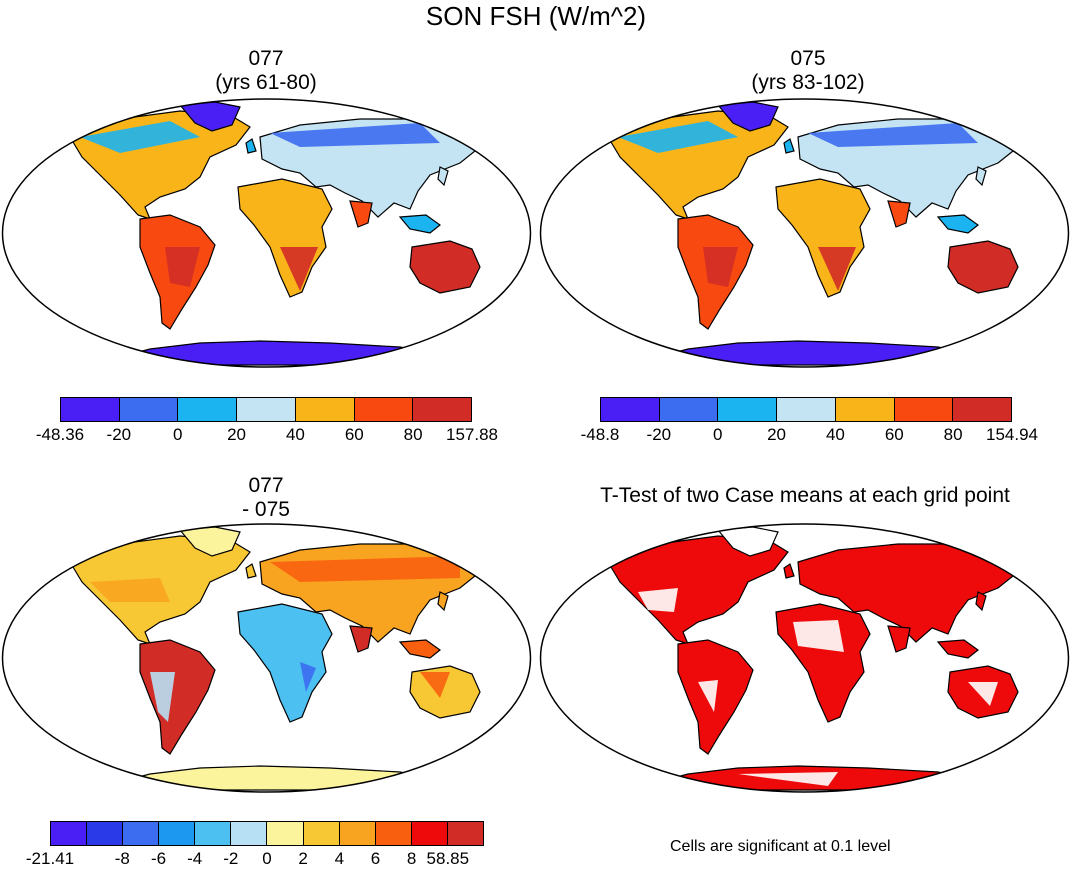 This screenshot has height=869, width=1072. What do you see at coordinates (411, 858) in the screenshot?
I see `colorbar-tick-label: 8` at bounding box center [411, 858].